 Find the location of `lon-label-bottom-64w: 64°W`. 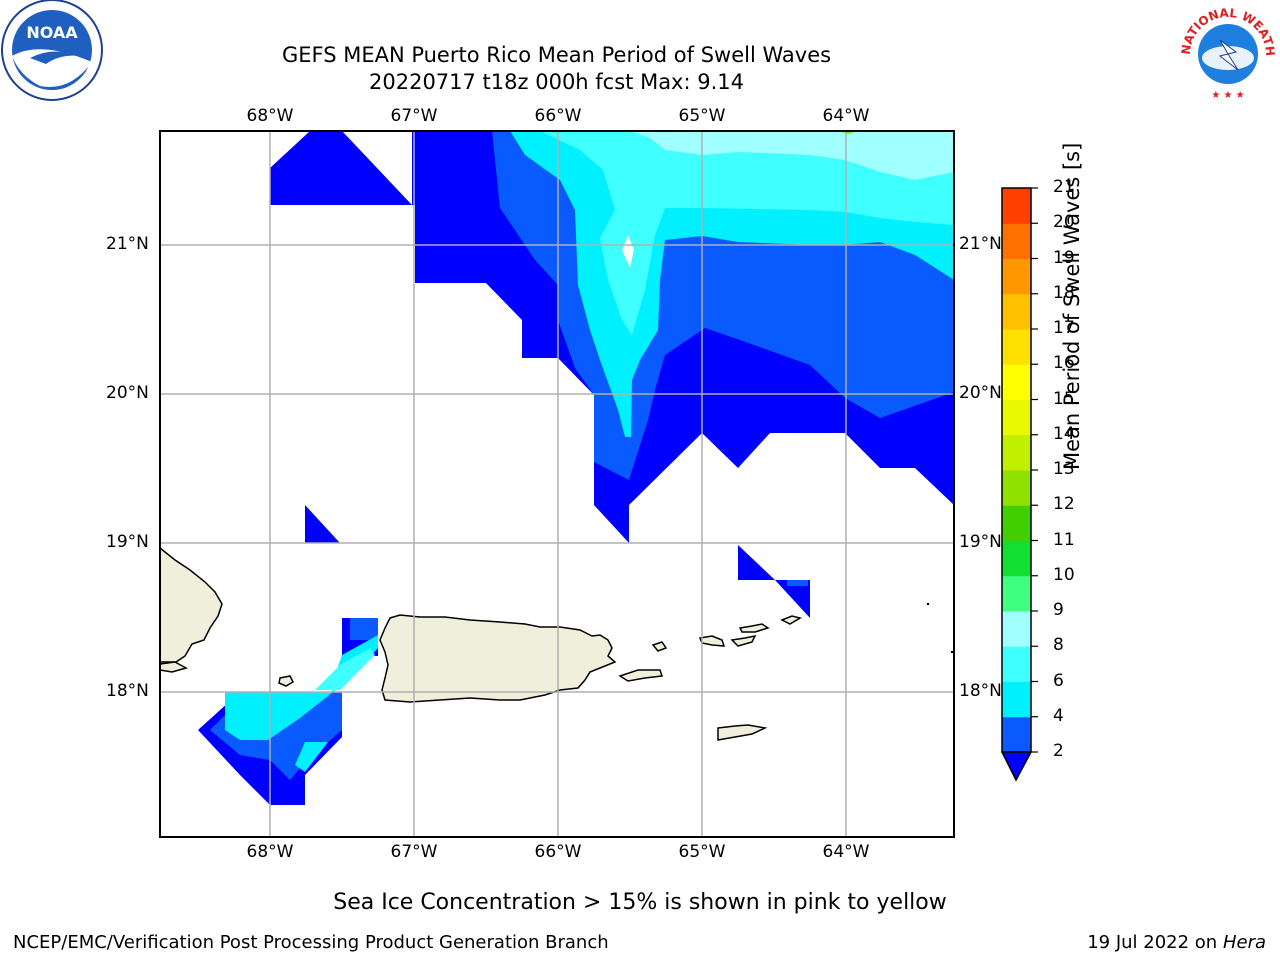

lon-label-bottom-64w: 64°W is located at coordinates (846, 852).